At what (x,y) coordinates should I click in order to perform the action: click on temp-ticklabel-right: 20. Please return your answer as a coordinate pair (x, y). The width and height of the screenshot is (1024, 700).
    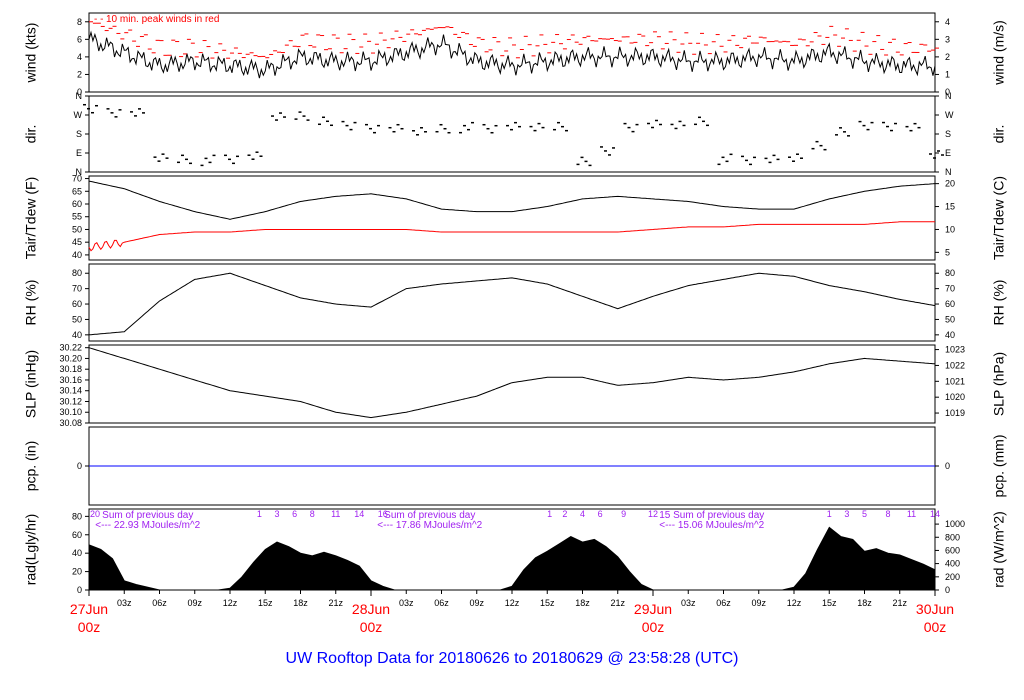
    Looking at the image, I should click on (950, 184).